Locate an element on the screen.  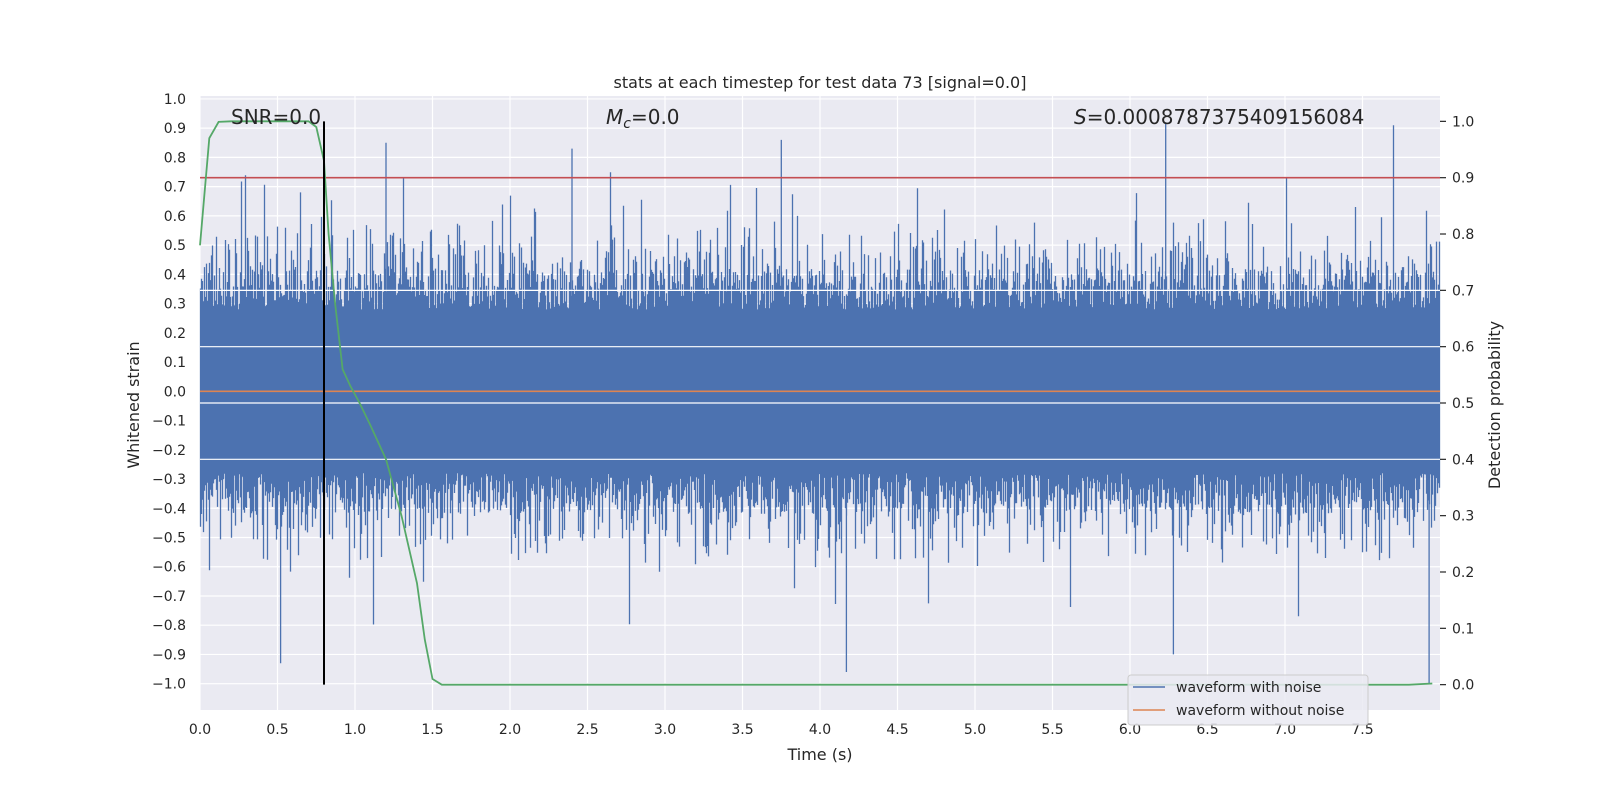
x-tick-label: 6.0 is located at coordinates (1130, 730).